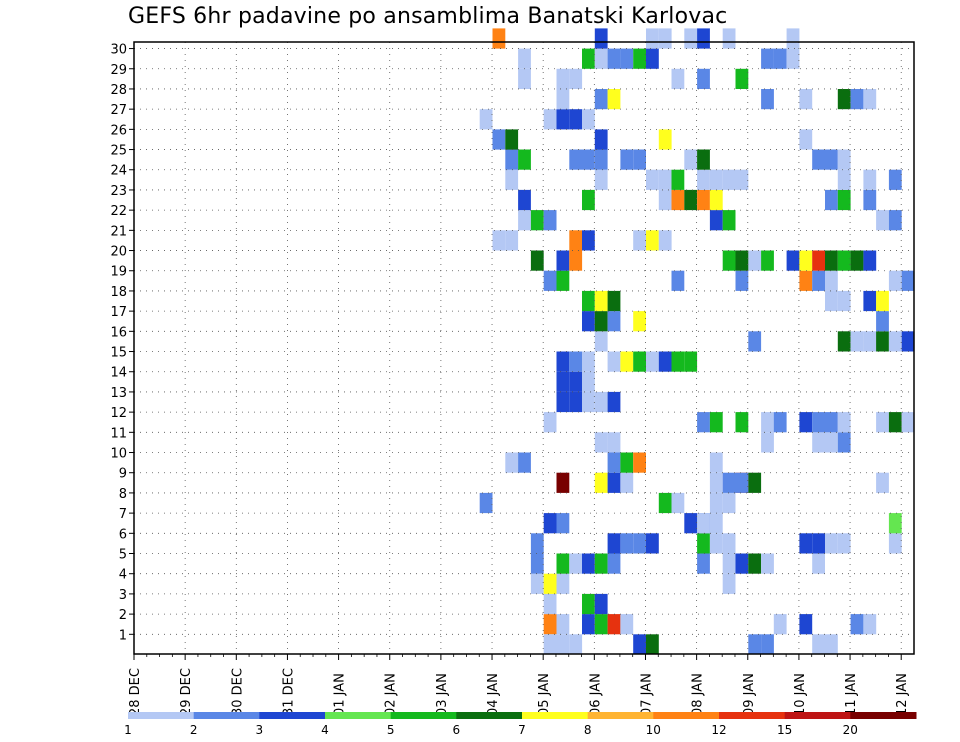 This screenshot has height=742, width=960. I want to click on y-tick-label: 9, so click(123, 474).